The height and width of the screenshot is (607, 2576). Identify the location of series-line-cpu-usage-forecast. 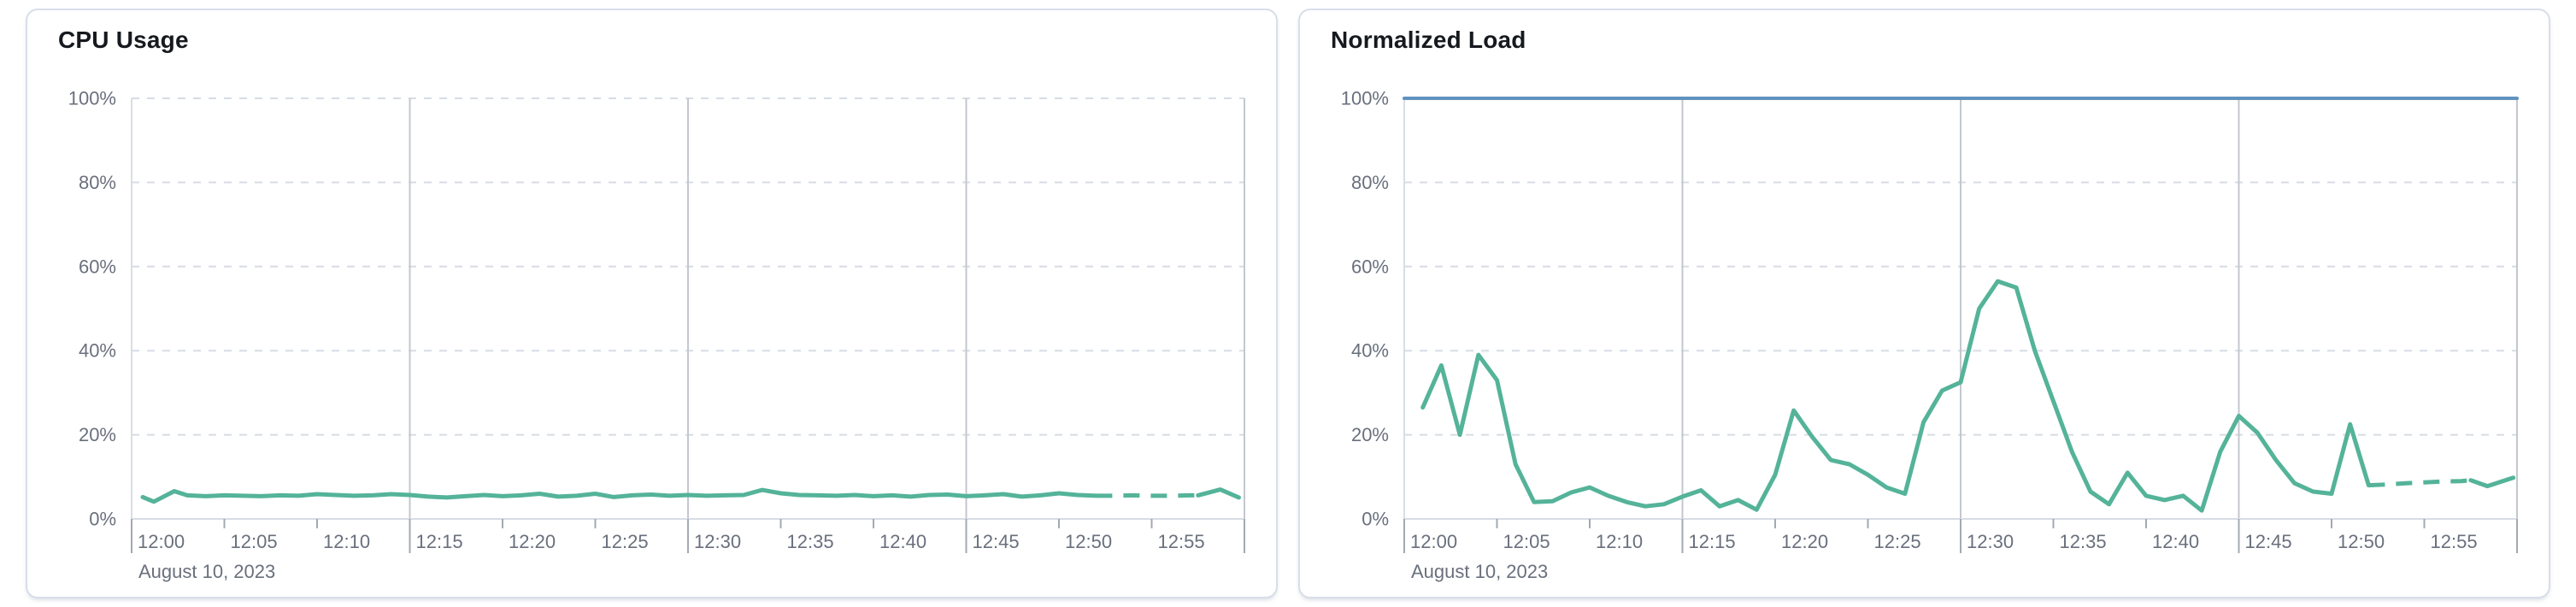
(1147, 495).